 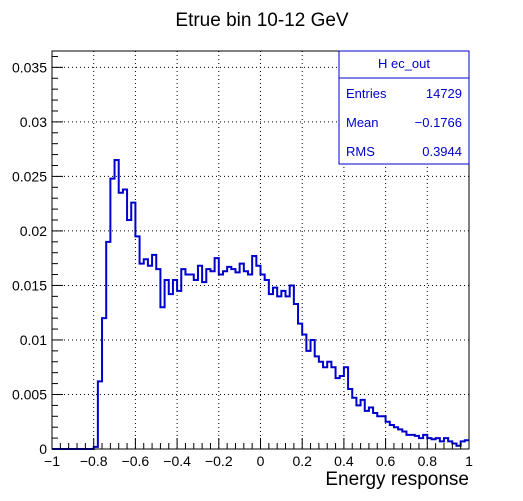 I want to click on x-tick-label: −0.8, so click(x=94, y=461).